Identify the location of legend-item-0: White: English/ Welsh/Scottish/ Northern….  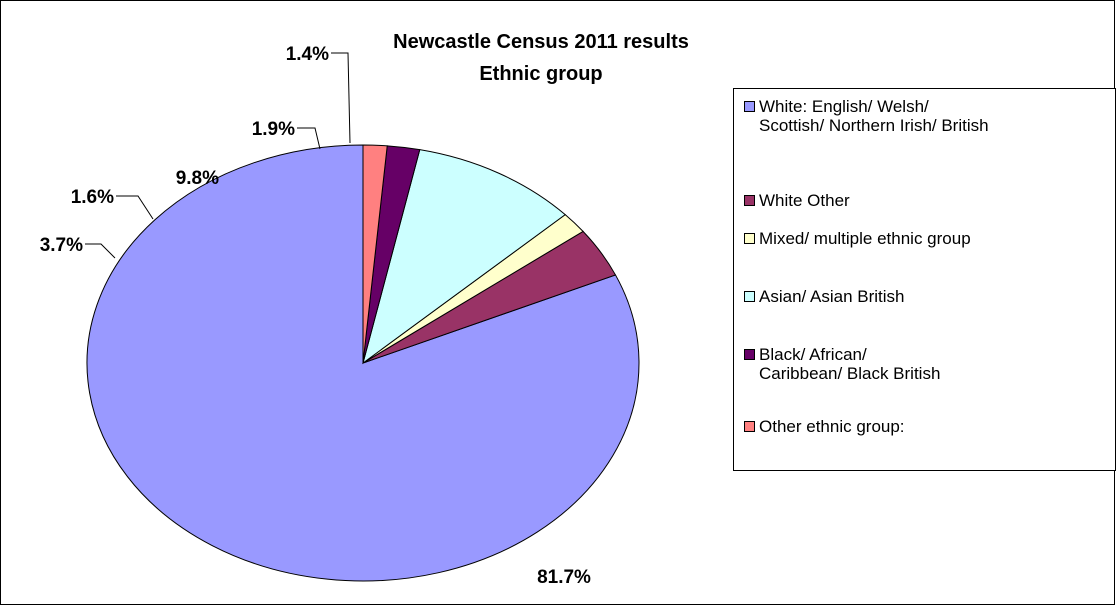
(866, 116).